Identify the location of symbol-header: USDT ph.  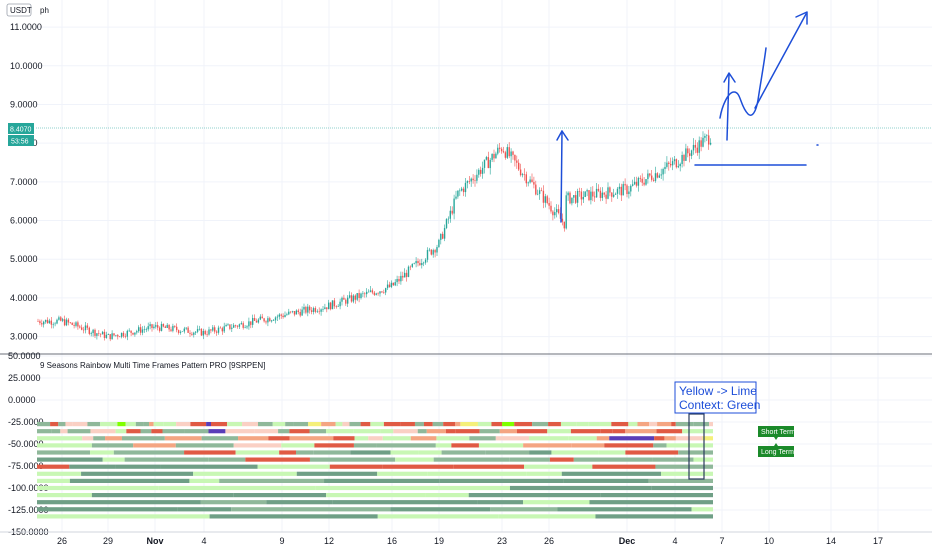
(27, 10).